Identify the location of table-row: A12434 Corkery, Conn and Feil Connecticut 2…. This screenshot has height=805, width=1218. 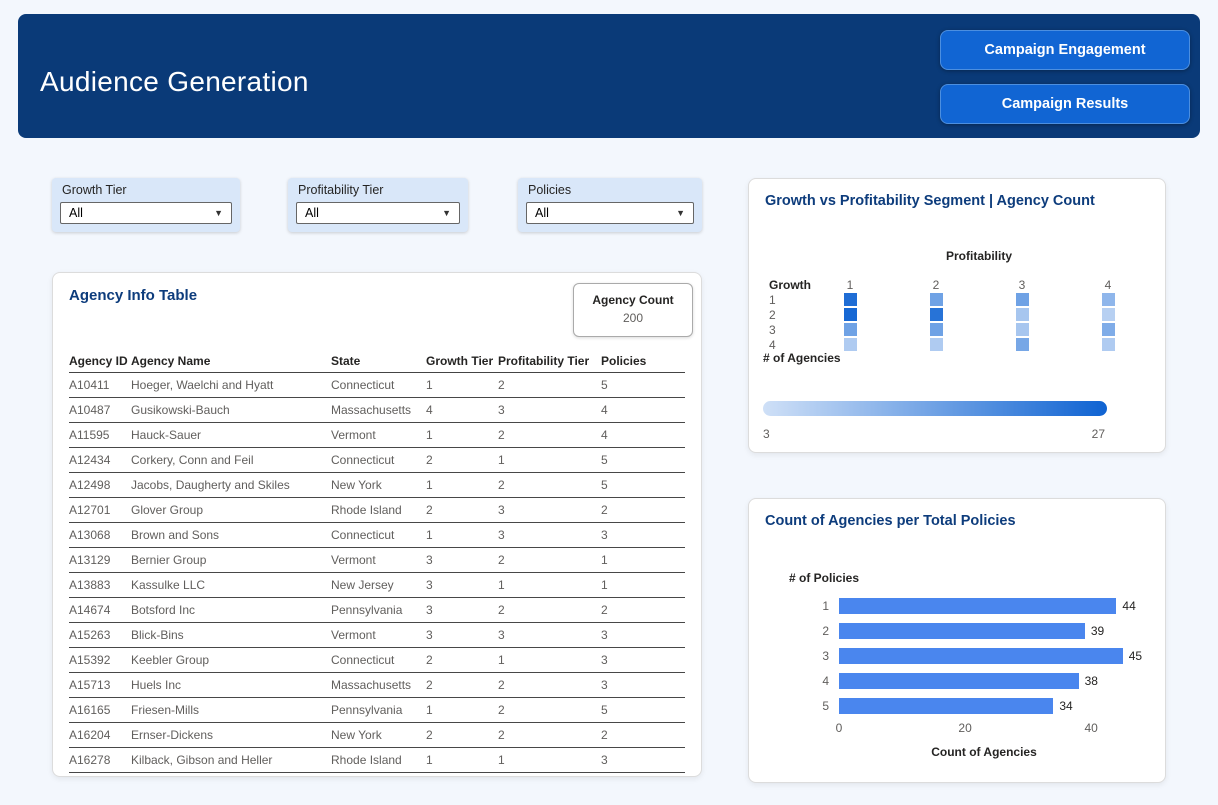
(377, 460).